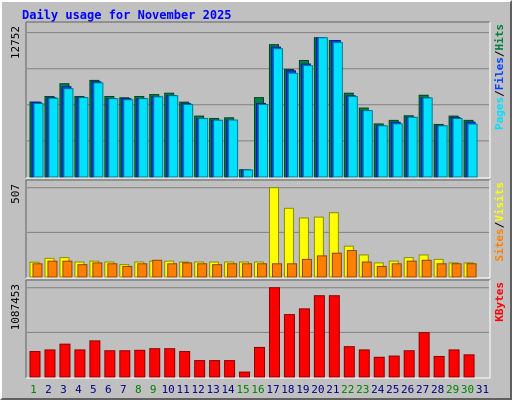  What do you see at coordinates (499, 244) in the screenshot?
I see `legend-item: Sites` at bounding box center [499, 244].